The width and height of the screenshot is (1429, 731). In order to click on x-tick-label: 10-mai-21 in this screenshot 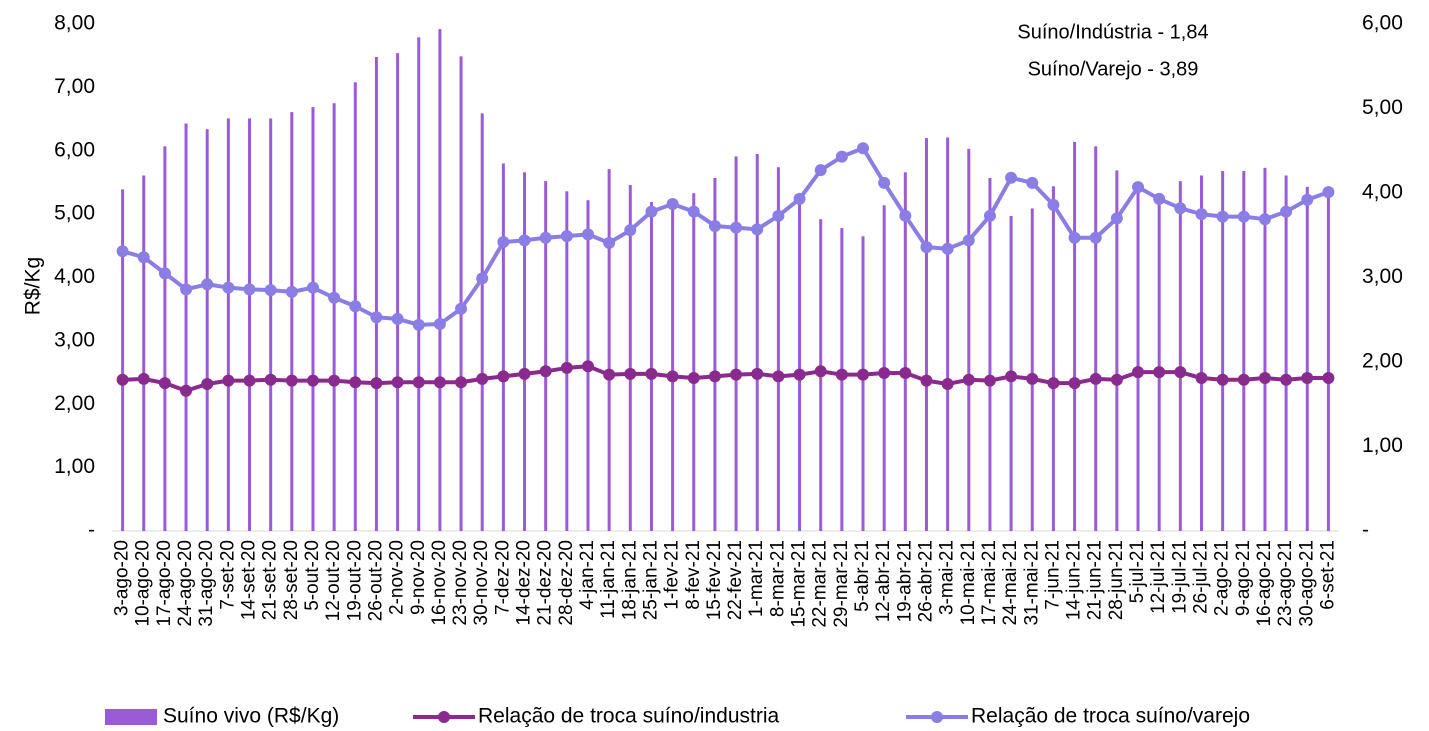, I will do `click(968, 583)`.